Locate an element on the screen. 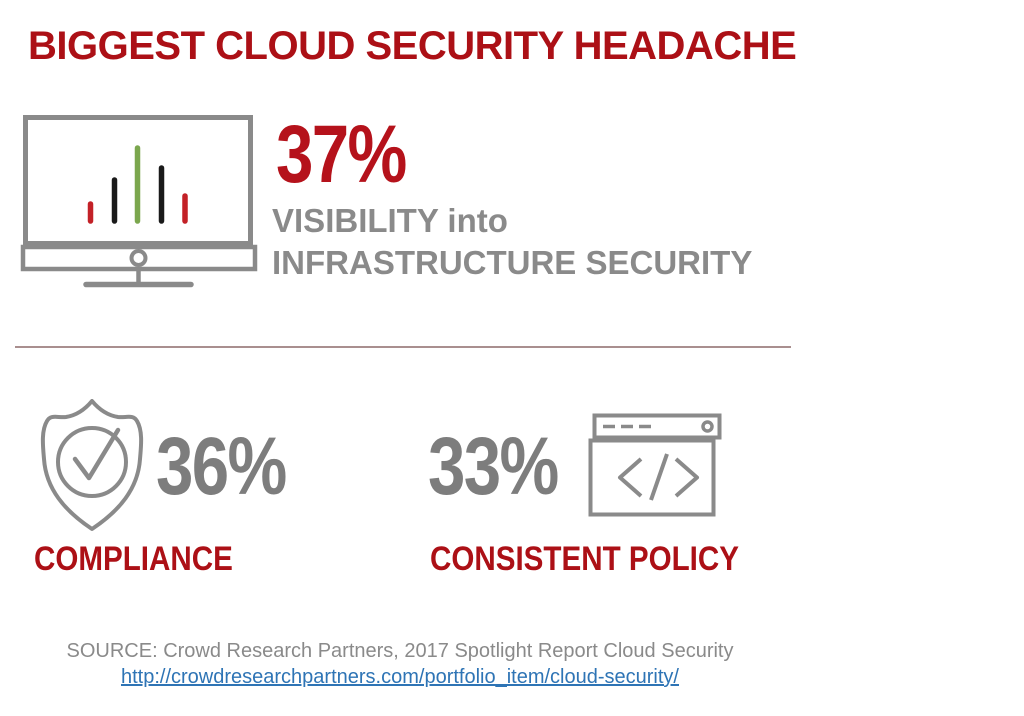 Image resolution: width=1024 pixels, height=716 pixels. section-divider is located at coordinates (403, 347).